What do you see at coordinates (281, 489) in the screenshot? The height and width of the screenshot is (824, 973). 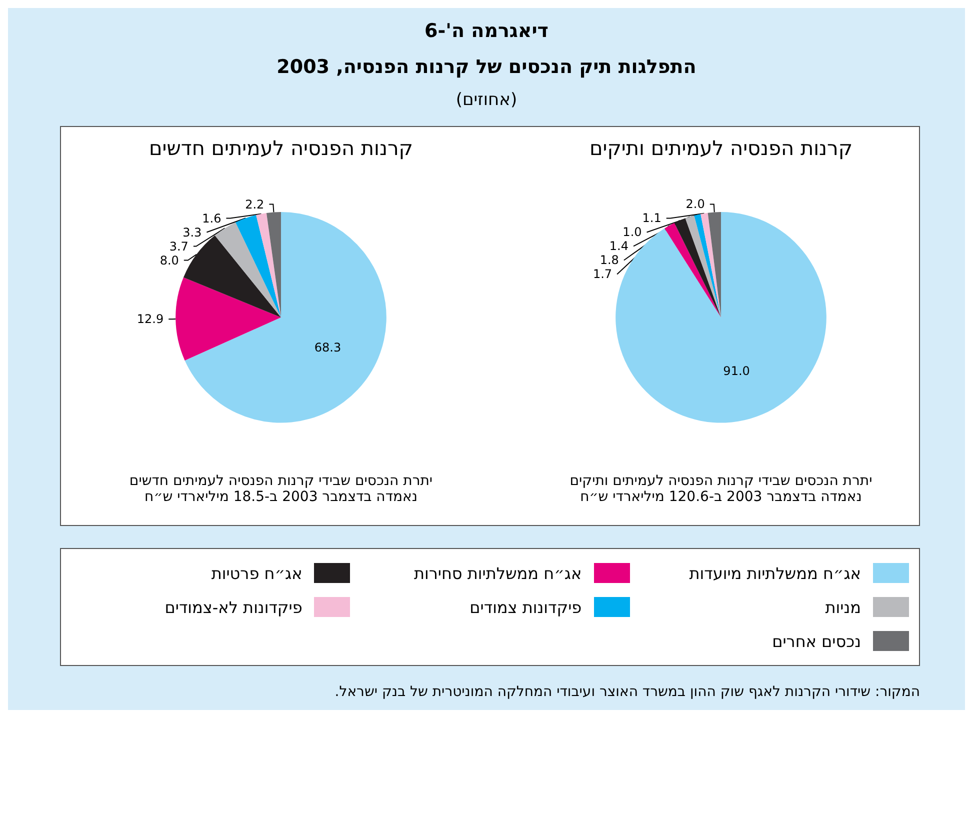 I see `text: יתרת הנכסים שבידי קרנות הפנסיה לעמיתים חדשים נאמדה בדצמבר 2003 ב-18.5 מיליארדי ש״ח` at bounding box center [281, 489].